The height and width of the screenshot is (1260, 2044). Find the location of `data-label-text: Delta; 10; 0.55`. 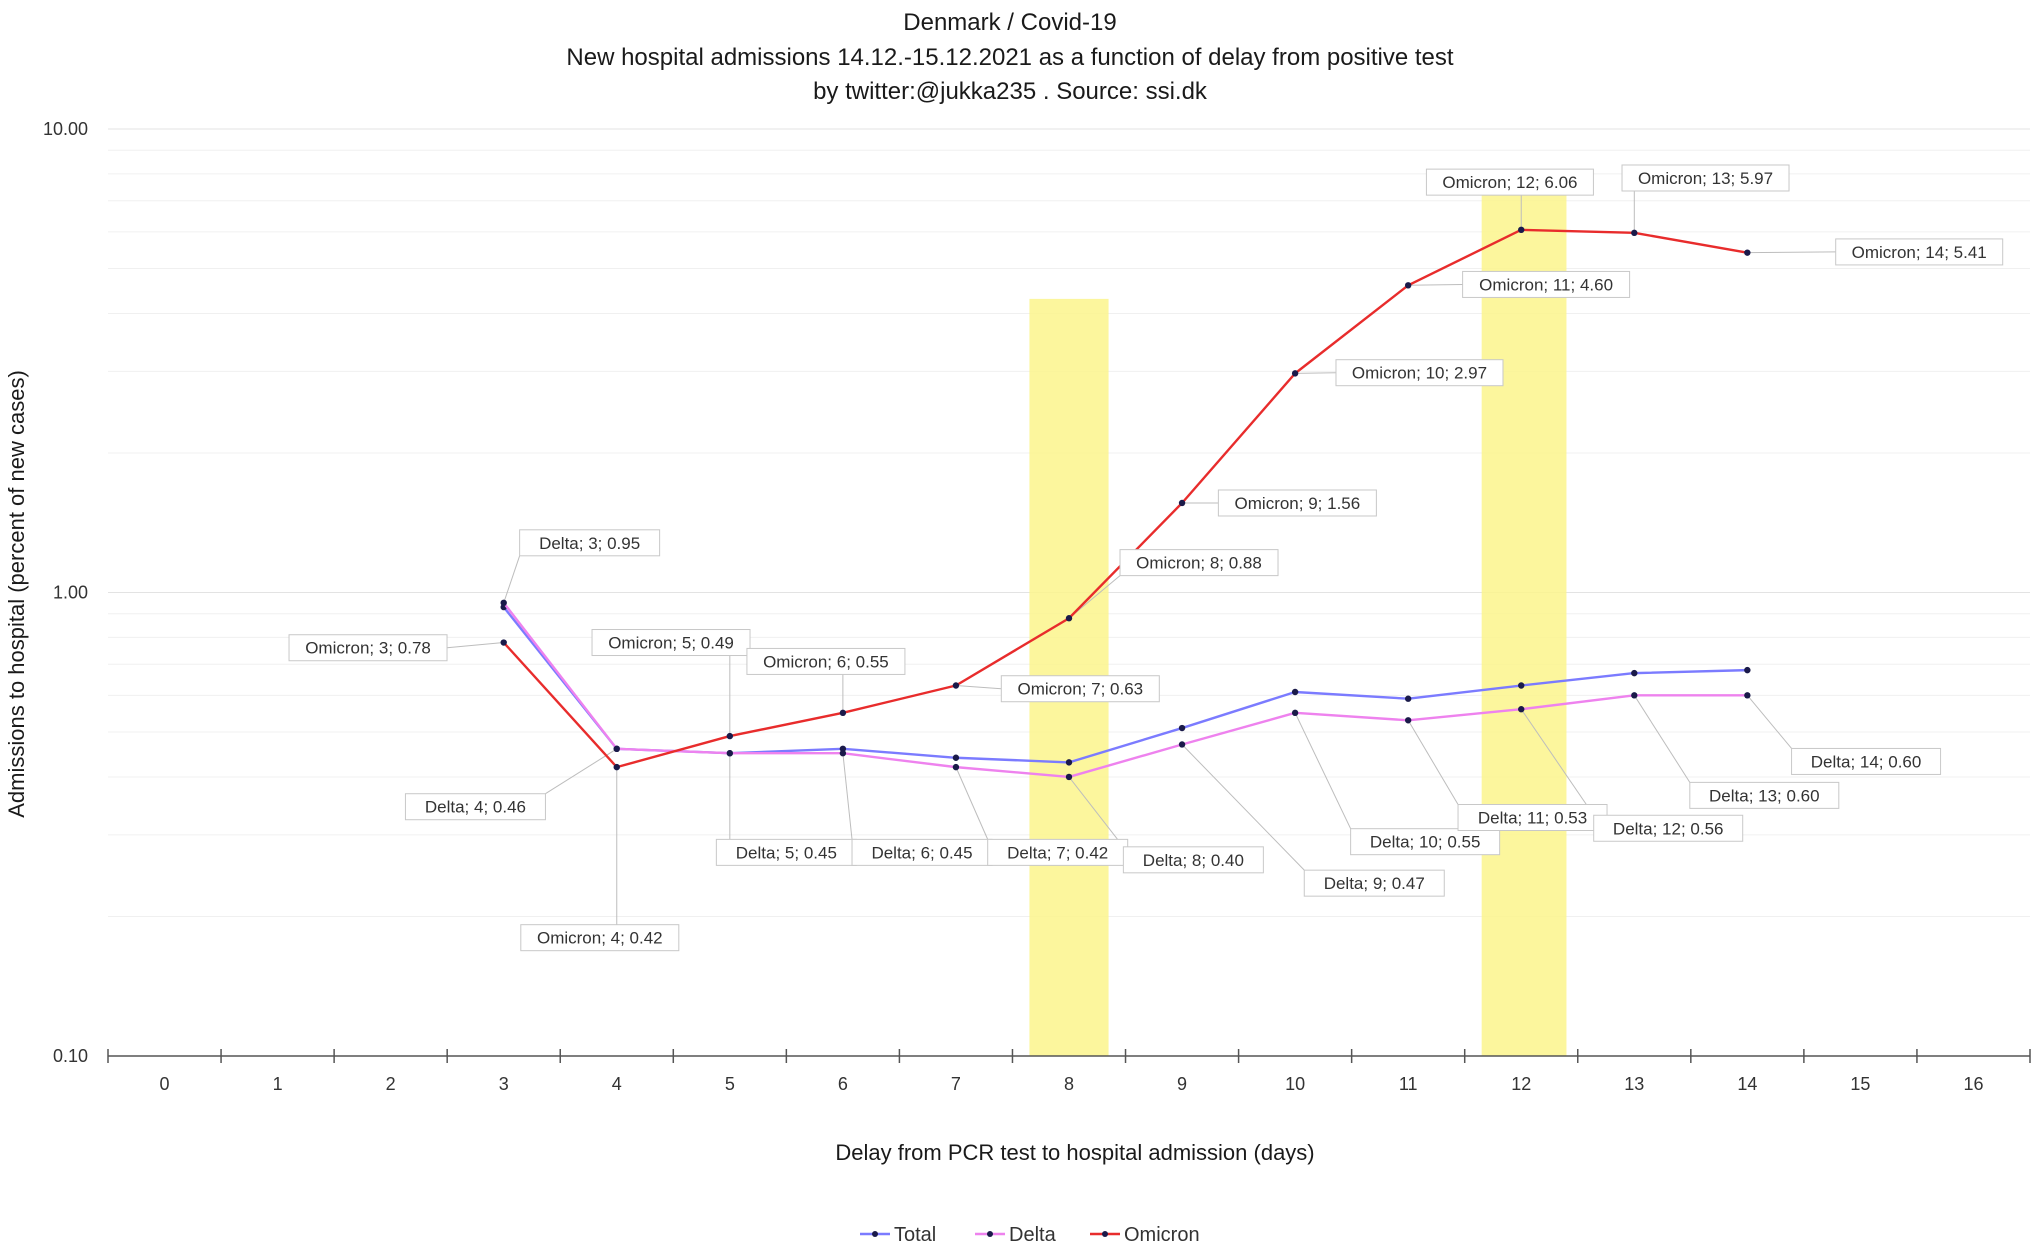

data-label-text: Delta; 10; 0.55 is located at coordinates (1425, 842).